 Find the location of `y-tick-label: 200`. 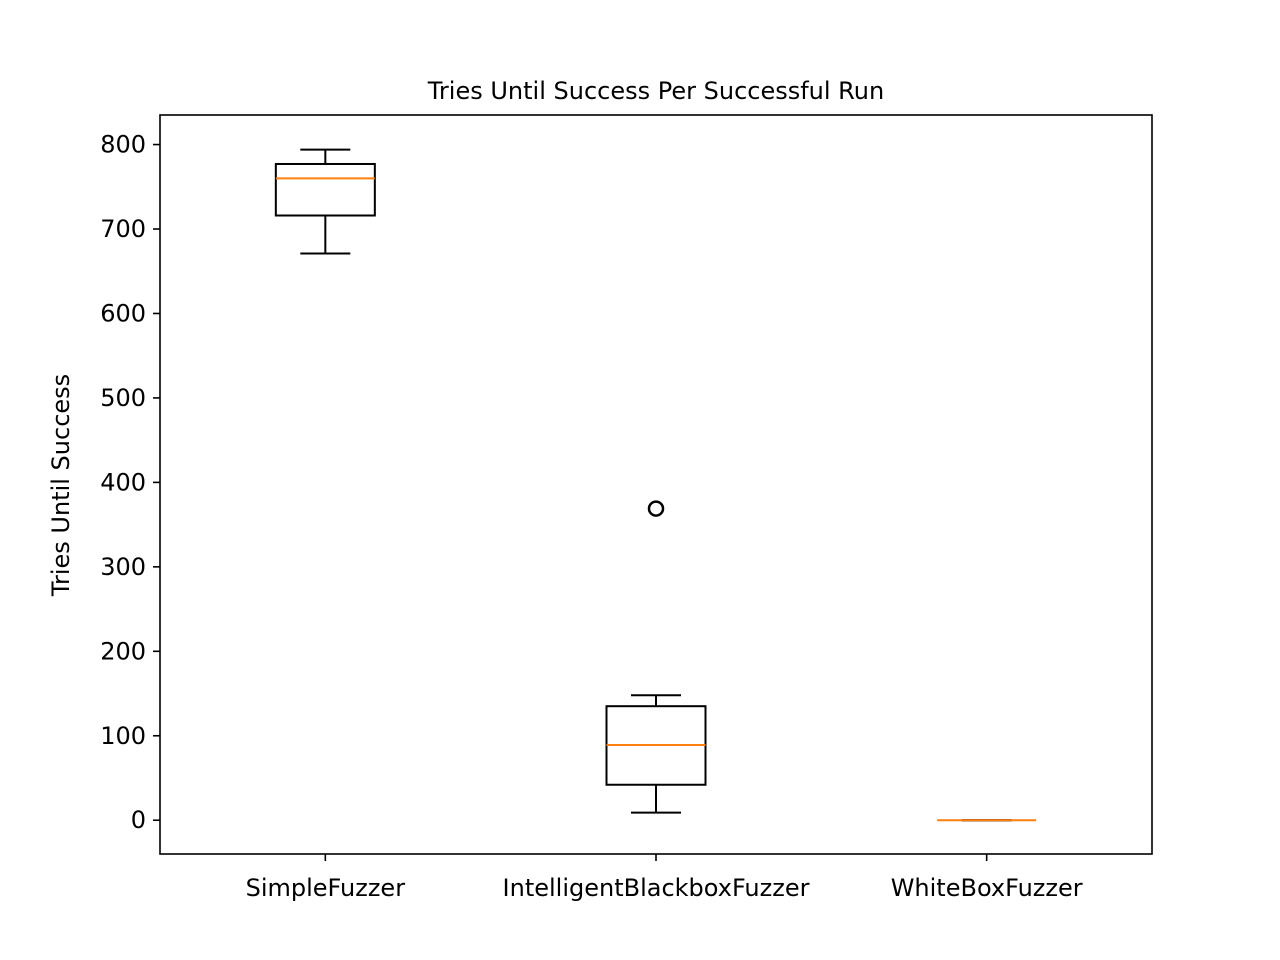

y-tick-label: 200 is located at coordinates (123, 651).